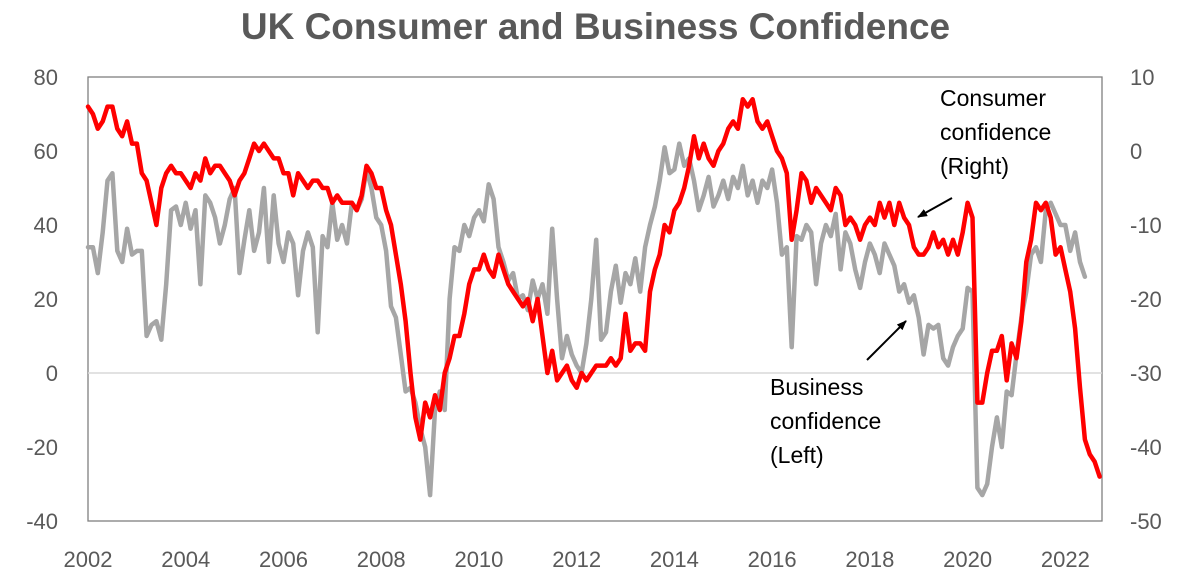 This screenshot has width=1191, height=585. I want to click on right-axis-tick-label: -20, so click(1146, 299).